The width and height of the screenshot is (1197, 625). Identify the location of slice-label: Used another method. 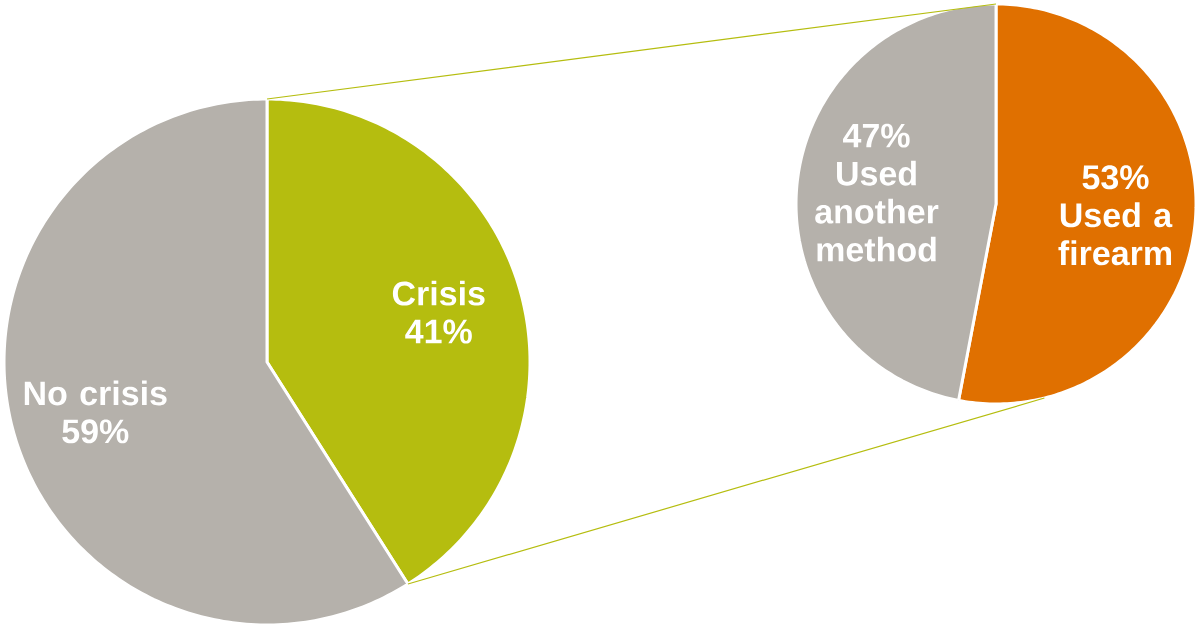
(877, 211).